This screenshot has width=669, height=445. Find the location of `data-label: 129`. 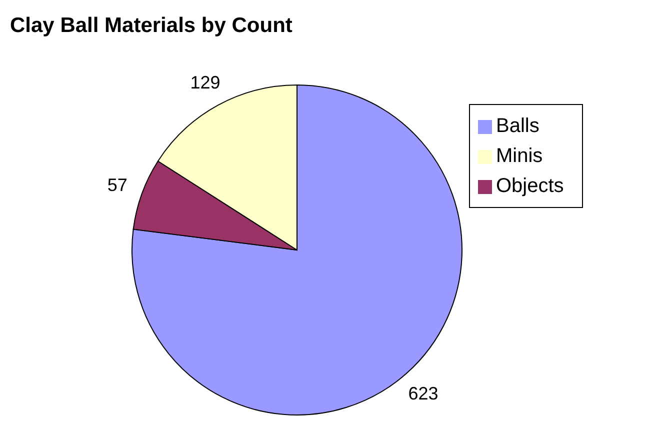

data-label: 129 is located at coordinates (205, 82).